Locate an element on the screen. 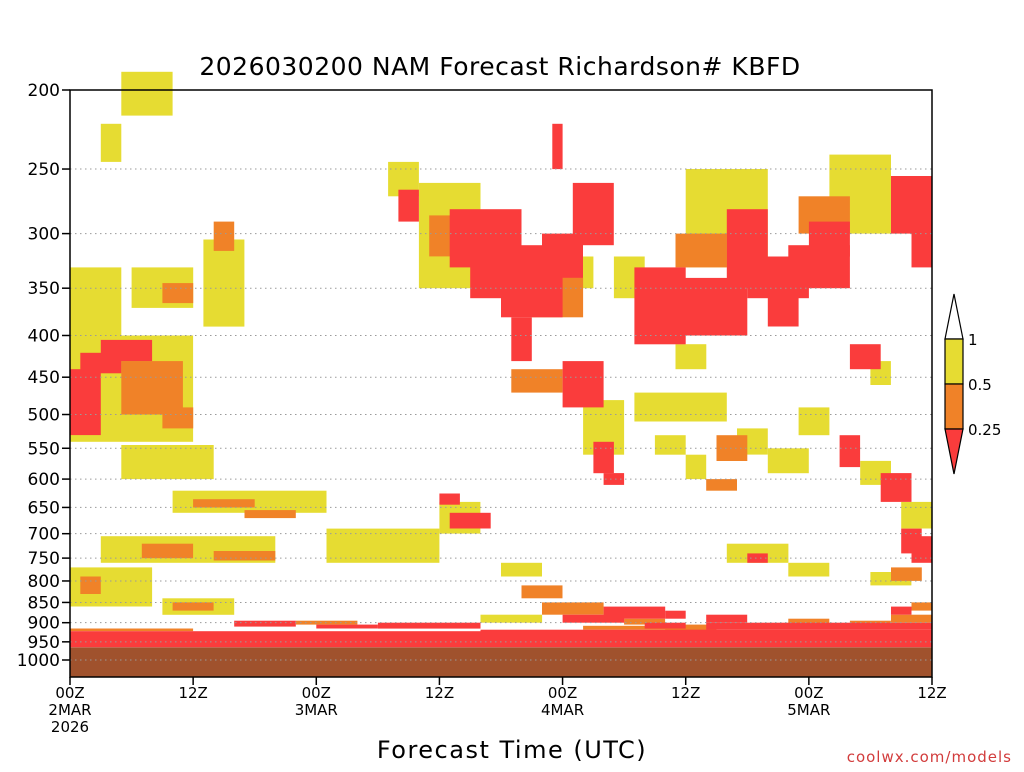 The width and height of the screenshot is (1024, 772). y-tick-label-500: 500 is located at coordinates (44, 416).